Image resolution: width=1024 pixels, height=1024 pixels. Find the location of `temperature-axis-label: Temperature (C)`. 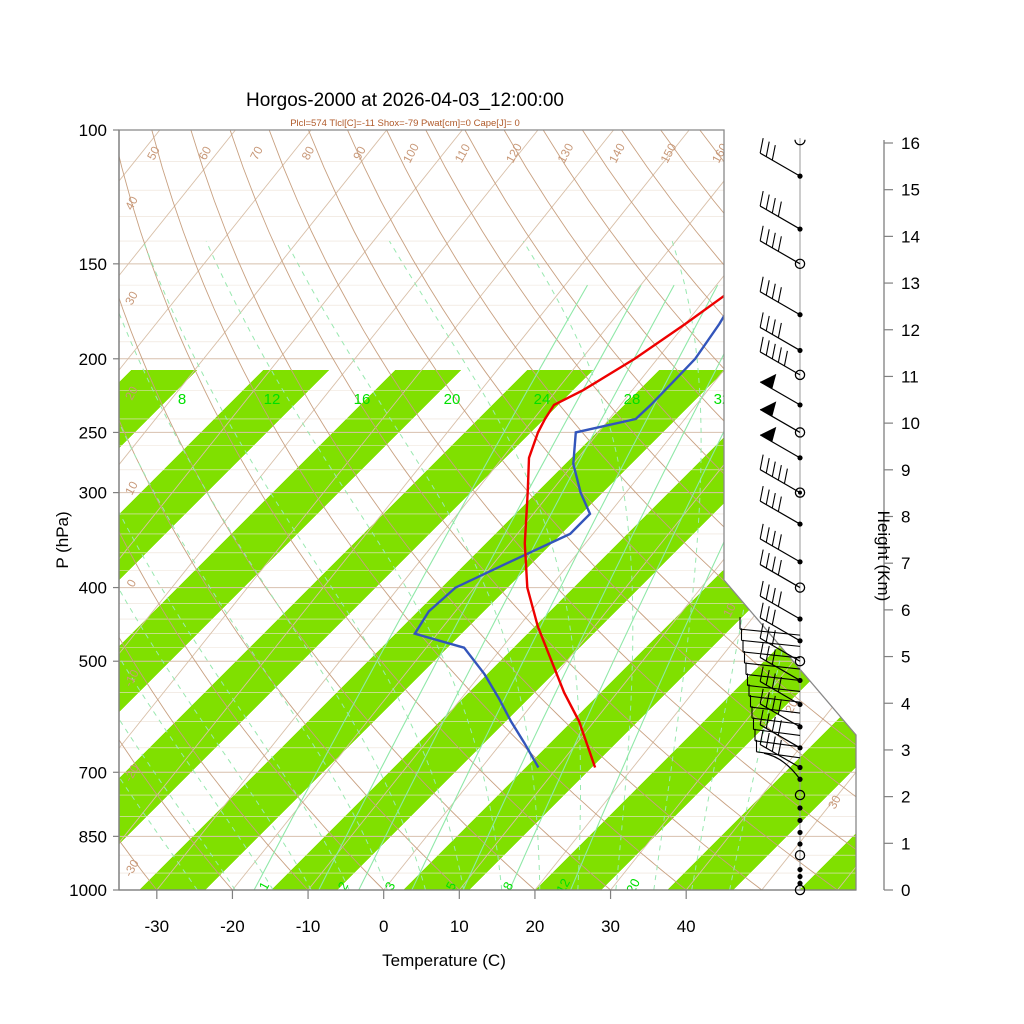

temperature-axis-label: Temperature (C) is located at coordinates (444, 960).